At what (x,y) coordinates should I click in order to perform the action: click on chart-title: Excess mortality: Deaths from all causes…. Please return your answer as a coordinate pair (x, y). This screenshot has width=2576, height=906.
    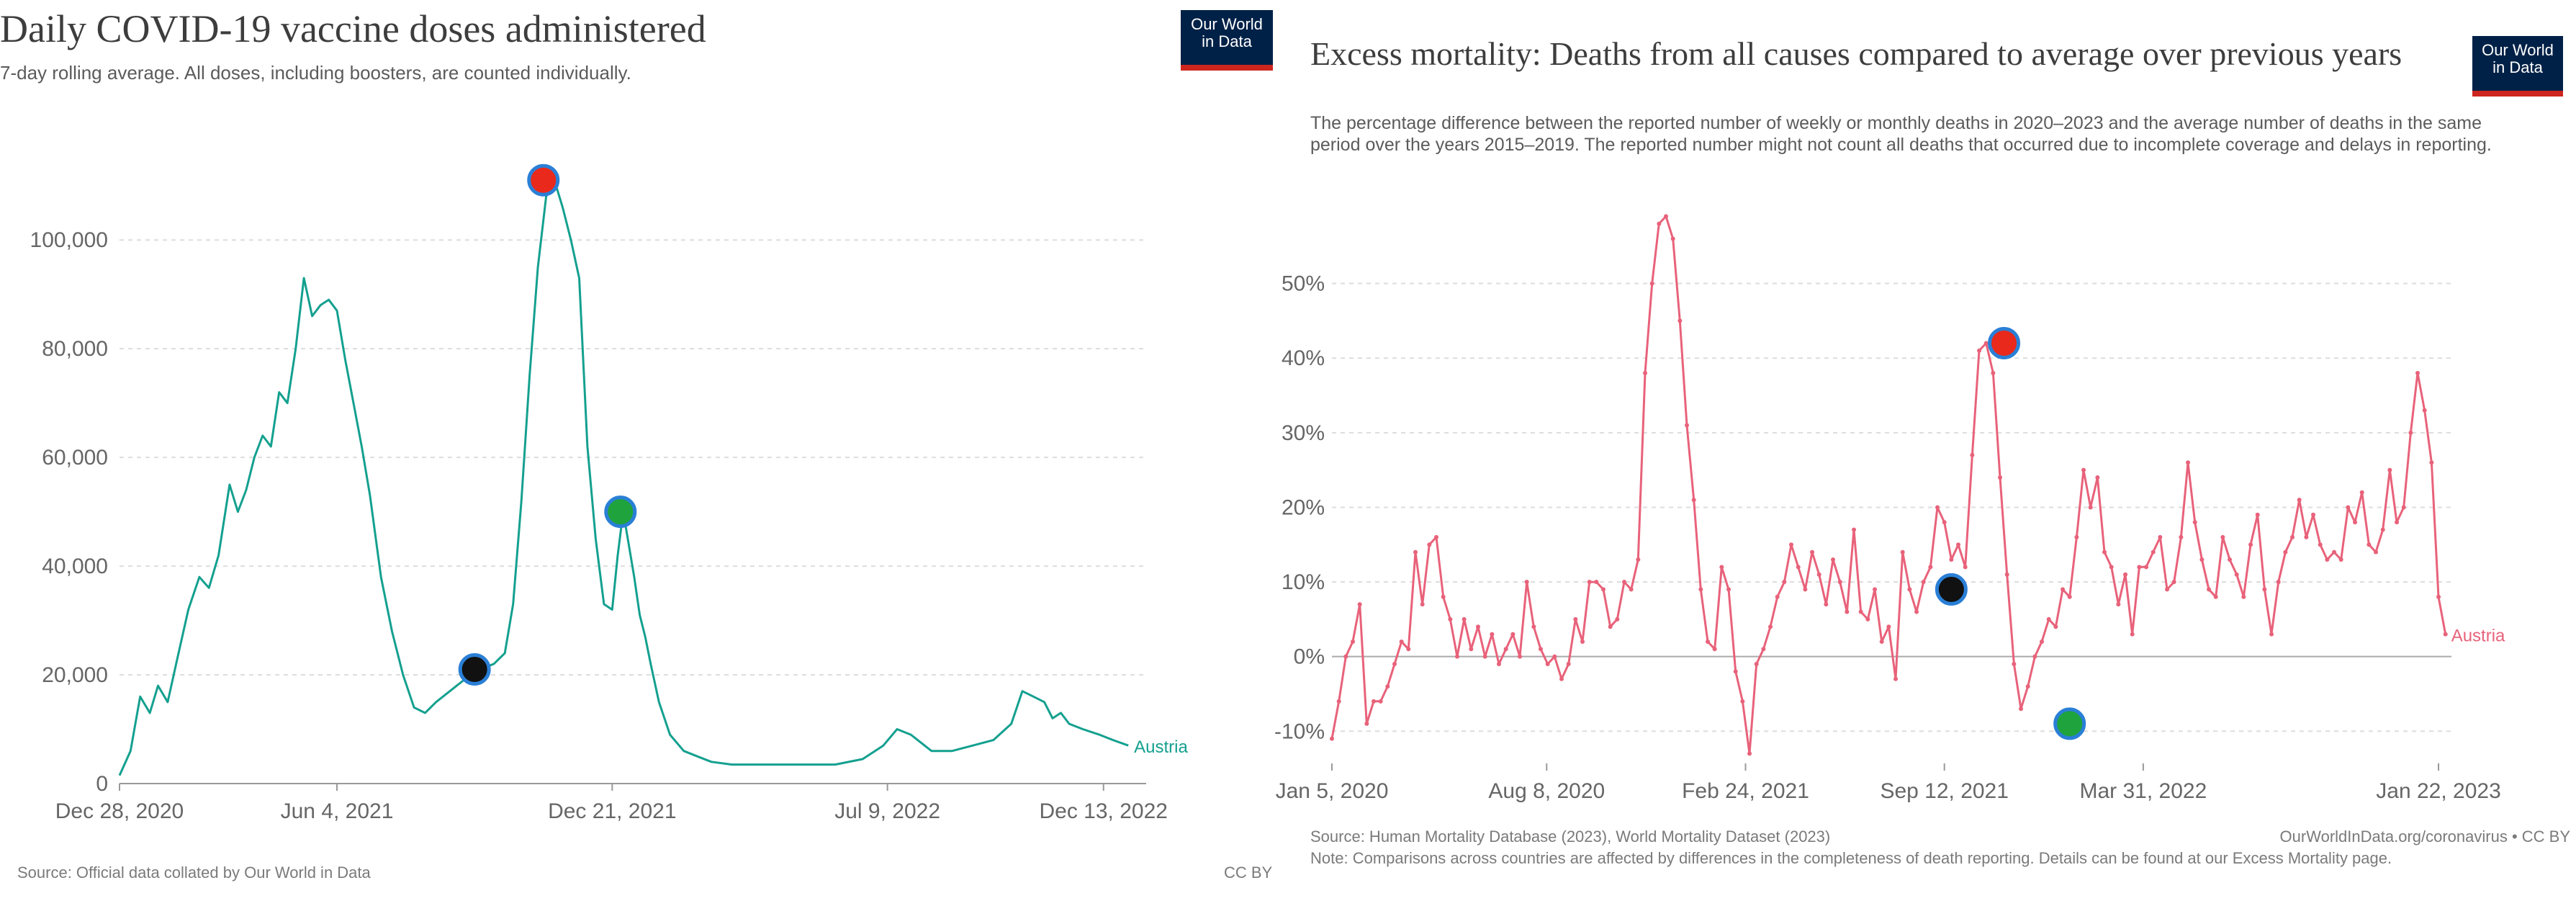
    Looking at the image, I should click on (1856, 53).